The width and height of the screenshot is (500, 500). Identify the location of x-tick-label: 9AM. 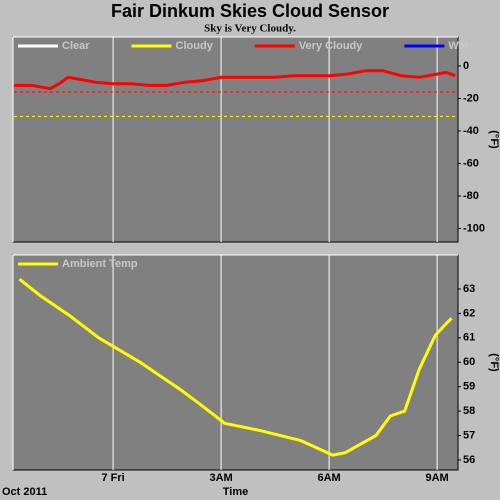
(437, 478).